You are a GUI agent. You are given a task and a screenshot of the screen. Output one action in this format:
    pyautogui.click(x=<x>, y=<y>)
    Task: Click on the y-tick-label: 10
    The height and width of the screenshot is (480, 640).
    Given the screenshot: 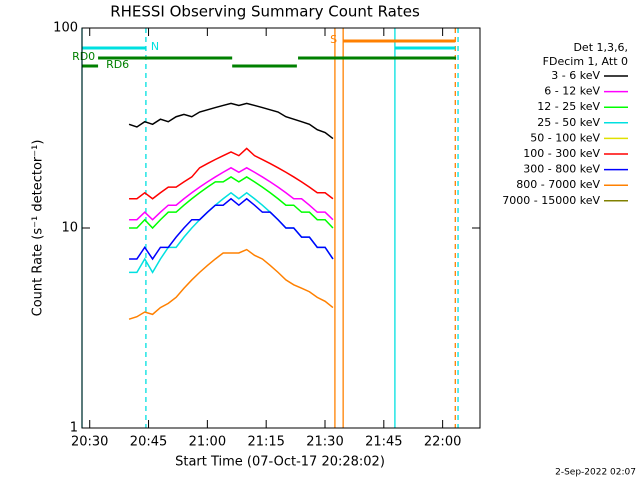 What is the action you would take?
    pyautogui.click(x=69, y=228)
    